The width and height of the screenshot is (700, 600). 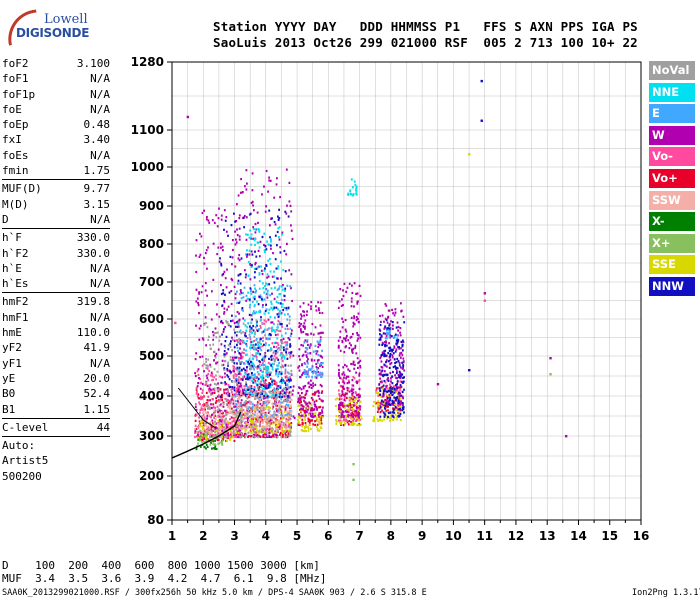 What do you see at coordinates (155, 520) in the screenshot?
I see `y-tick-label: 80` at bounding box center [155, 520].